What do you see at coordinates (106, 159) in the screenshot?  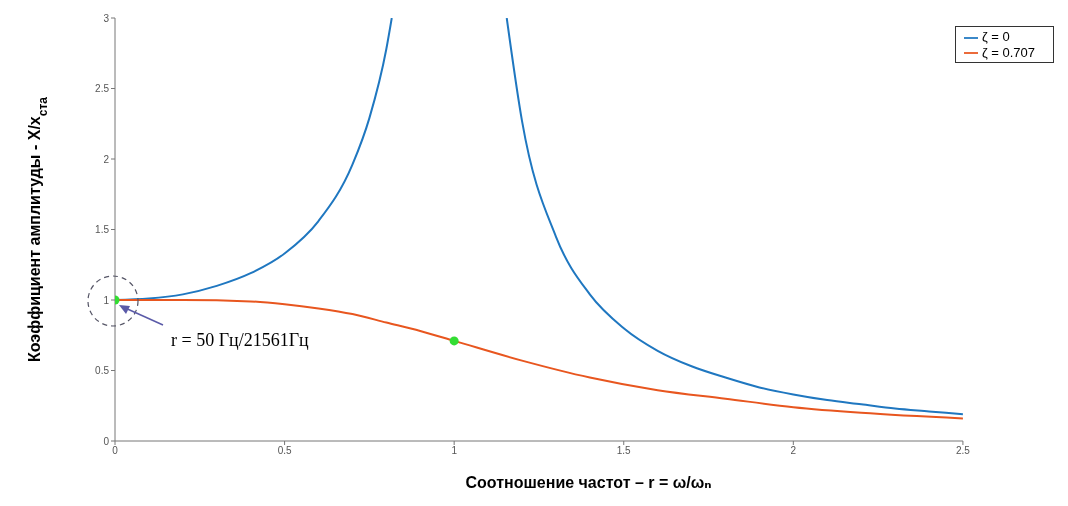 I see `y-tick-label: 2` at bounding box center [106, 159].